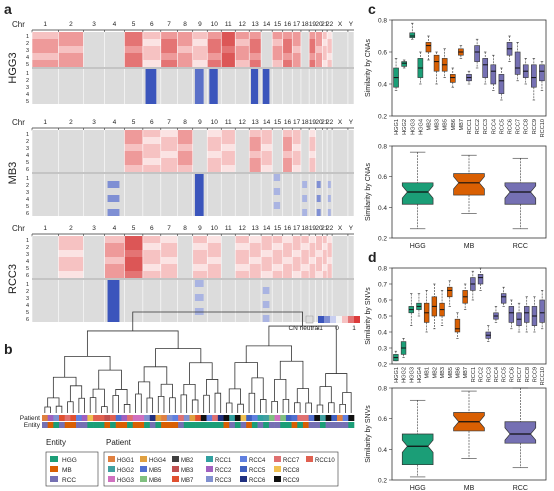 This screenshot has width=554, height=491. What do you see at coordinates (511, 126) in the screenshot?
I see `x-tick-label: RCC6` at bounding box center [511, 126].